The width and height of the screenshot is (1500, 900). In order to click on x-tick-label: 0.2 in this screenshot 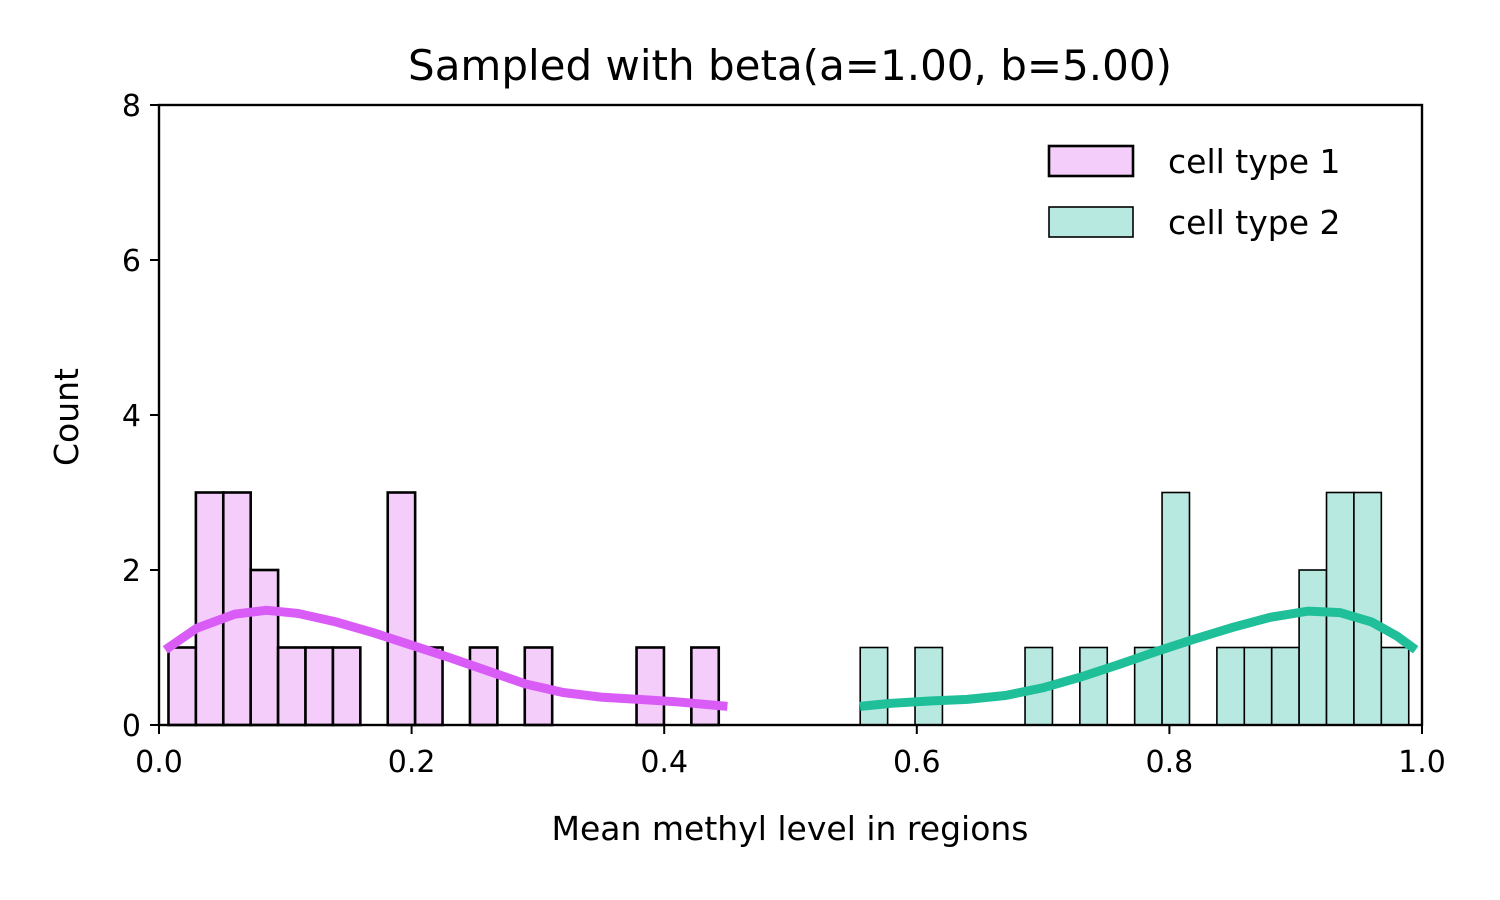, I will do `click(412, 762)`.